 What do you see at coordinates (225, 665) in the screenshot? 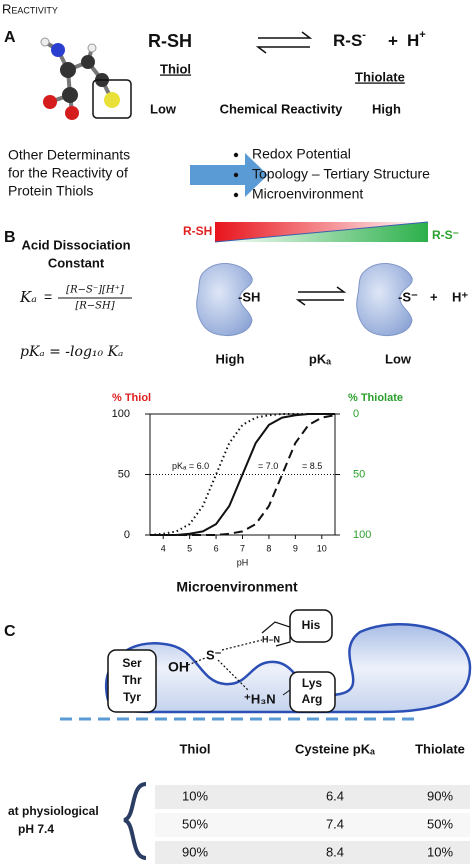
I see `interaction-lines` at bounding box center [225, 665].